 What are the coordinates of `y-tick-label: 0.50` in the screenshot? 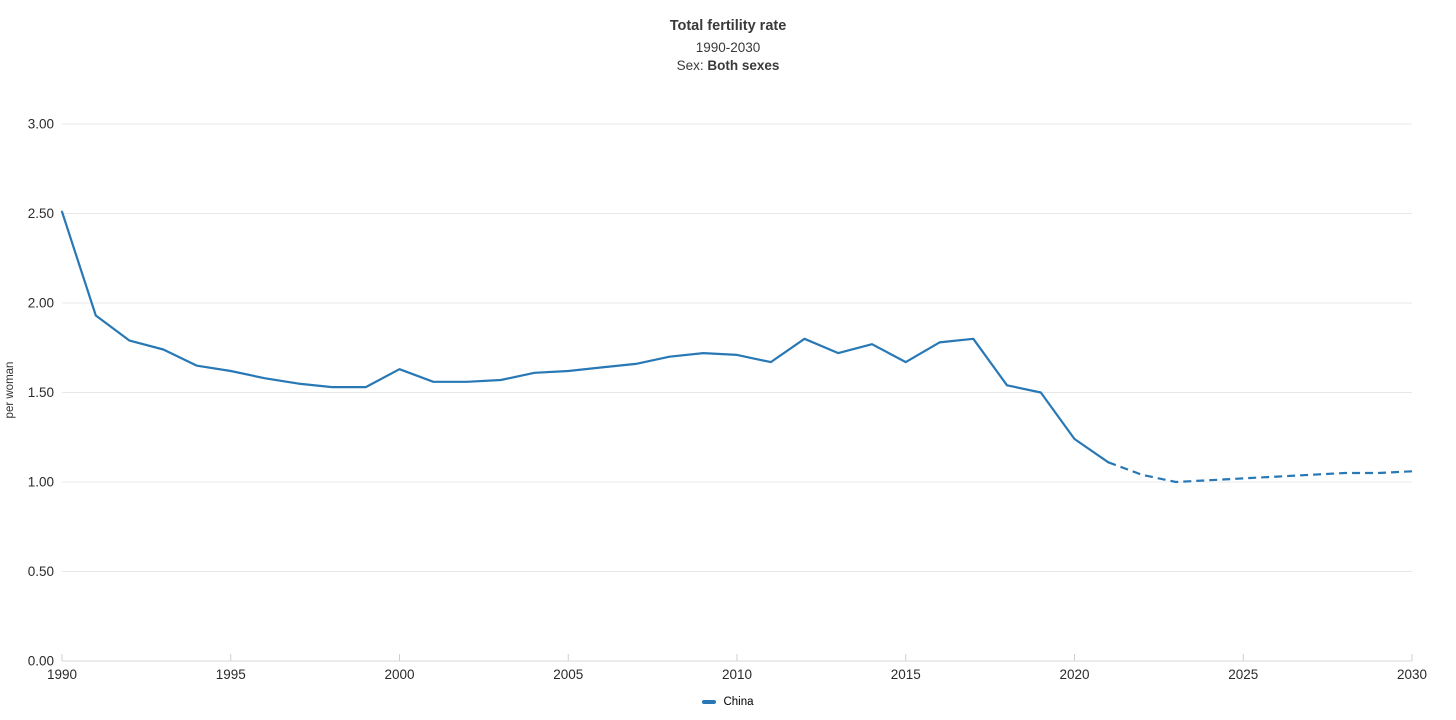 It's located at (41, 571).